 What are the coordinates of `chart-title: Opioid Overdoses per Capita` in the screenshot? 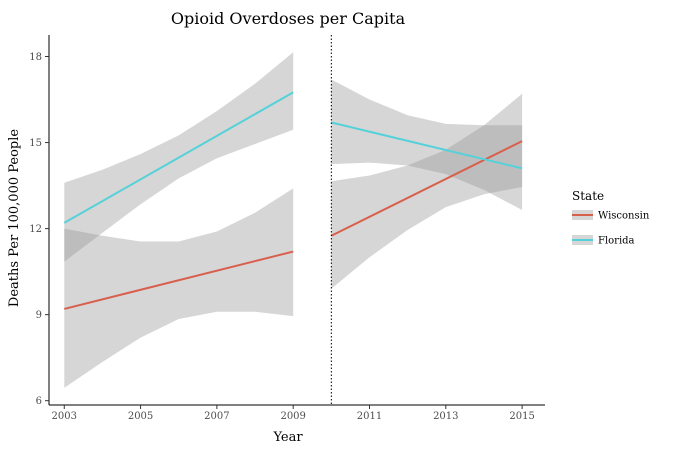 It's located at (288, 18).